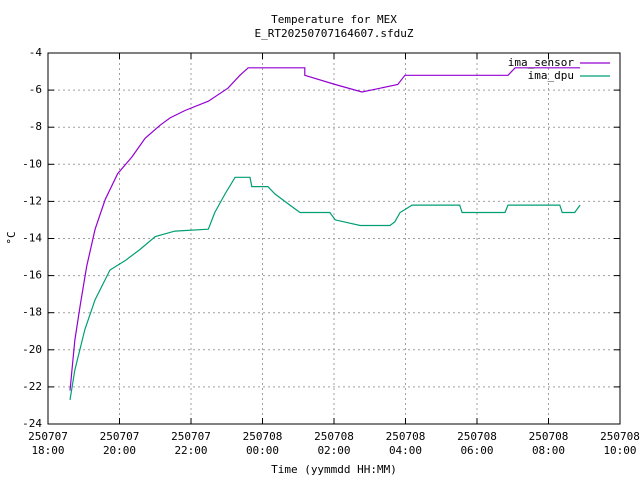 Image resolution: width=640 pixels, height=480 pixels. What do you see at coordinates (619, 450) in the screenshot?
I see `x-tick-label: 10:00` at bounding box center [619, 450].